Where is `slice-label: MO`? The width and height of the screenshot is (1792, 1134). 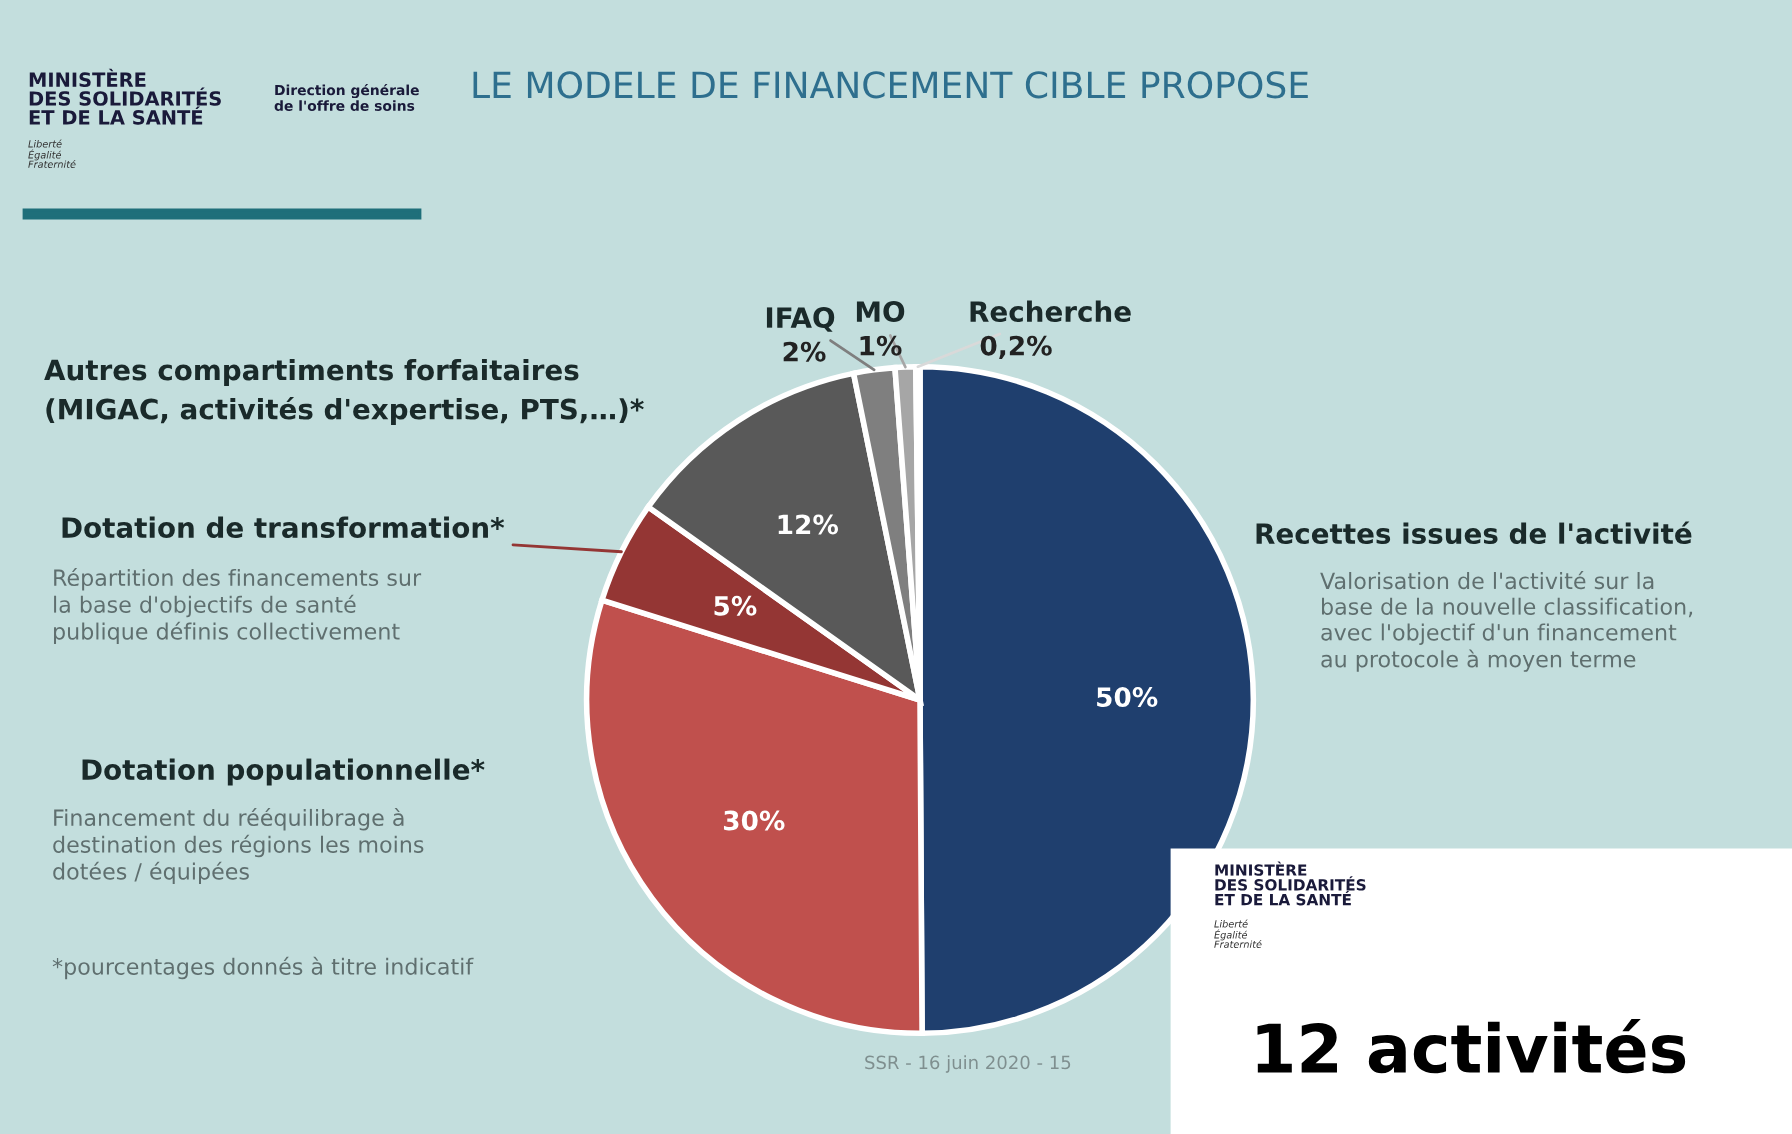 slice-label: MO is located at coordinates (880, 312).